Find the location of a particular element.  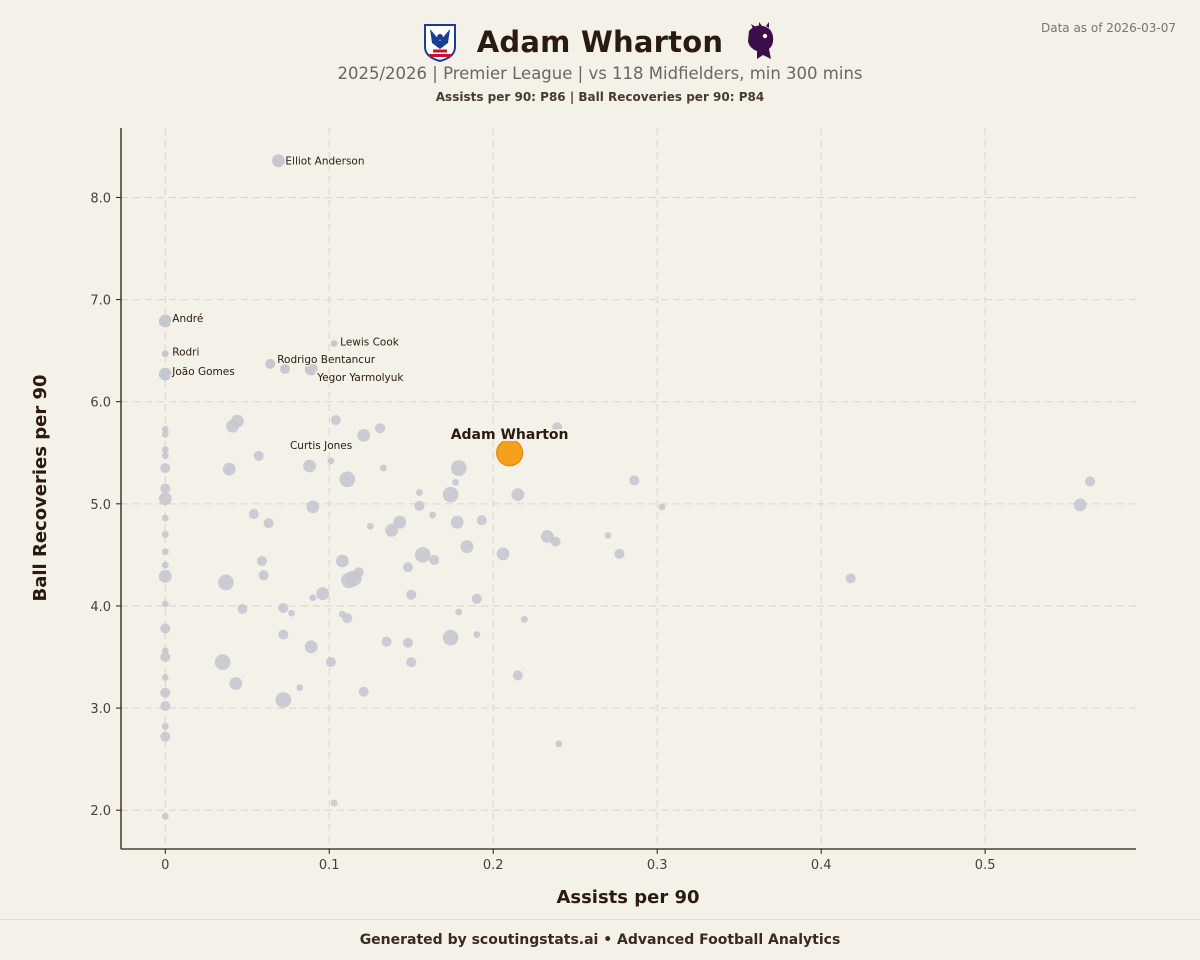

highlight-point is located at coordinates (510, 453).